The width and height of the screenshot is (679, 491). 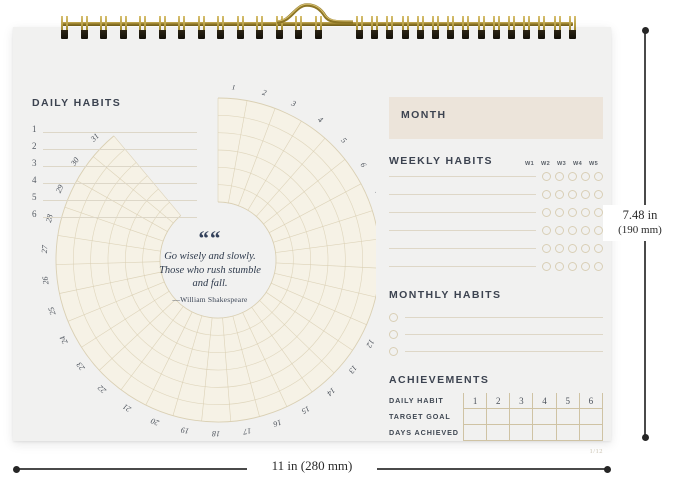 What do you see at coordinates (424, 432) in the screenshot?
I see `achievements-row-label: DAYS ACHIEVED` at bounding box center [424, 432].